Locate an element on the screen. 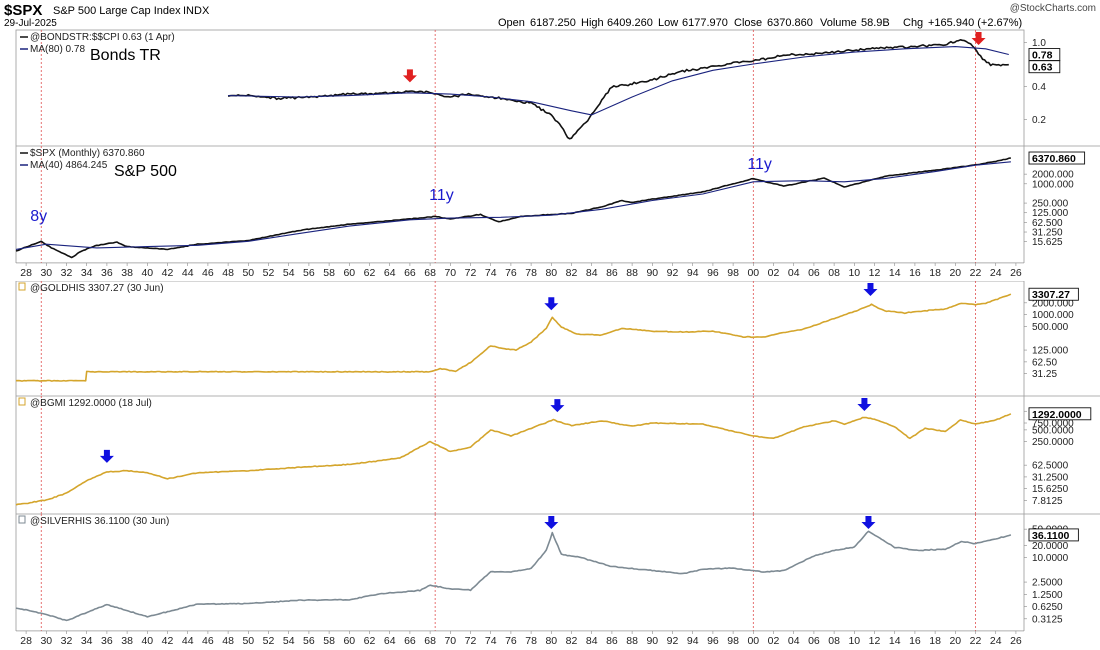  series-line-ma-40- is located at coordinates (513, 205).